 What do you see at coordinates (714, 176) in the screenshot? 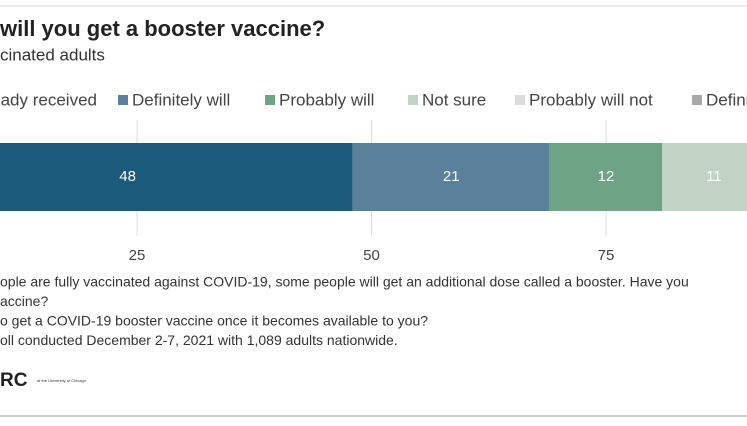
I see `data-label: 11` at bounding box center [714, 176].